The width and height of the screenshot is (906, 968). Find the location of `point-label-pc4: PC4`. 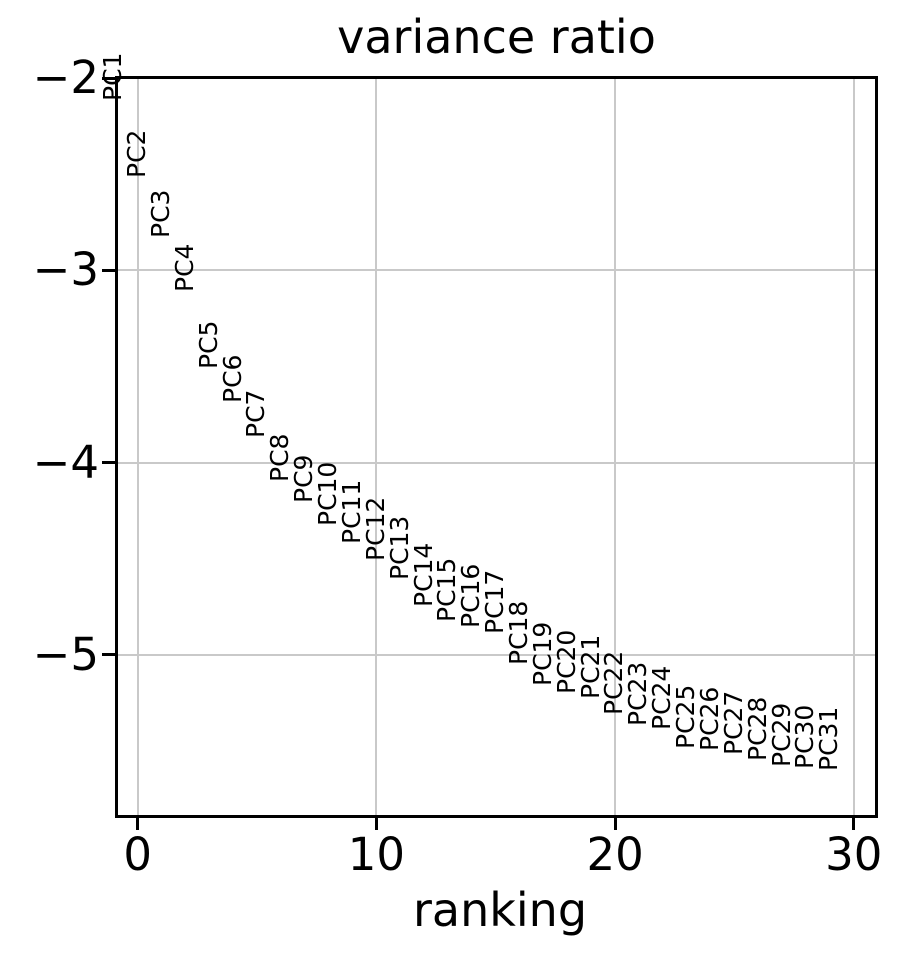

point-label-pc4: PC4 is located at coordinates (184, 267).